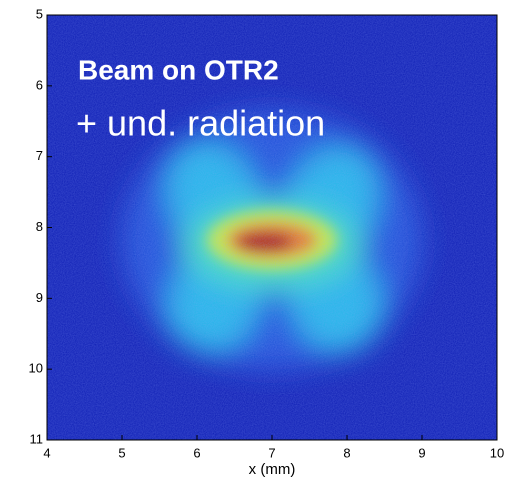  Describe the element at coordinates (39, 84) in the screenshot. I see `y-tick-label: 6` at that location.